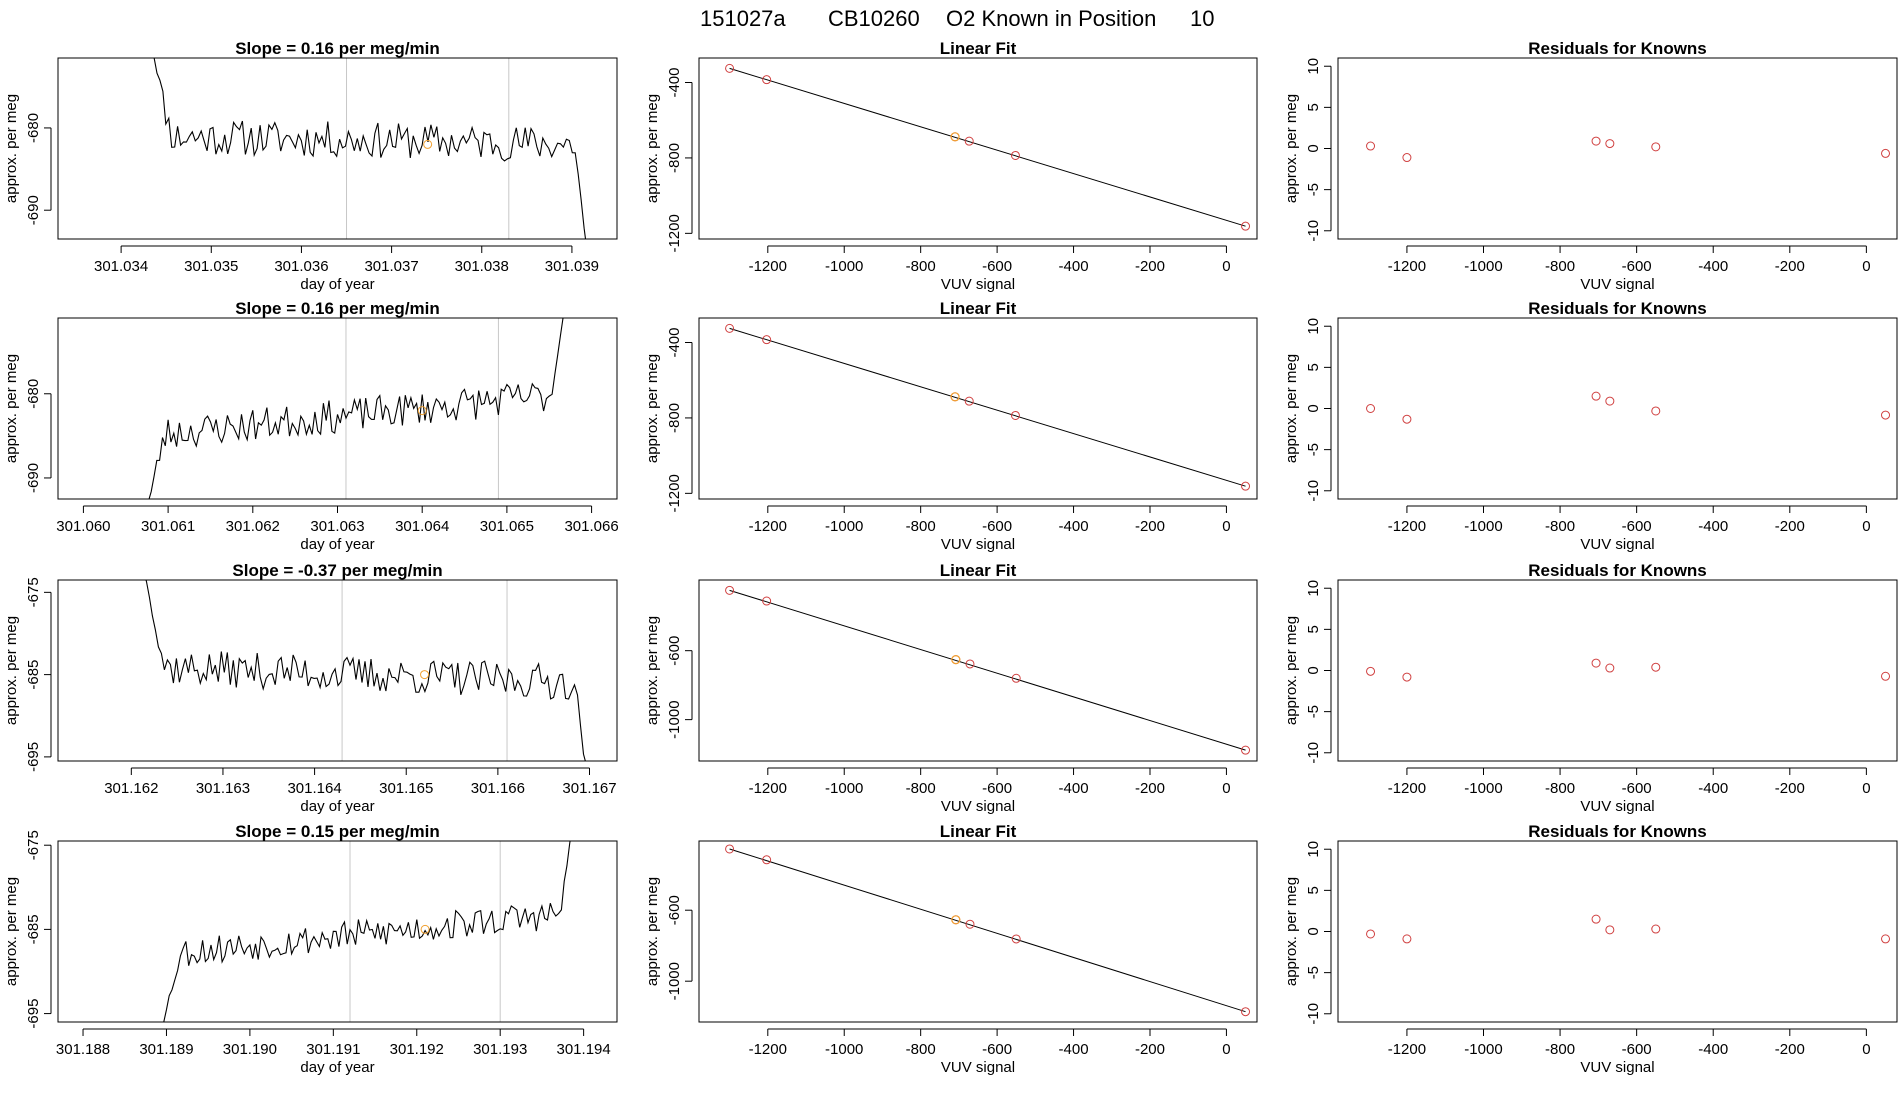  I want to click on x-tick-label: 301.061, so click(168, 526).